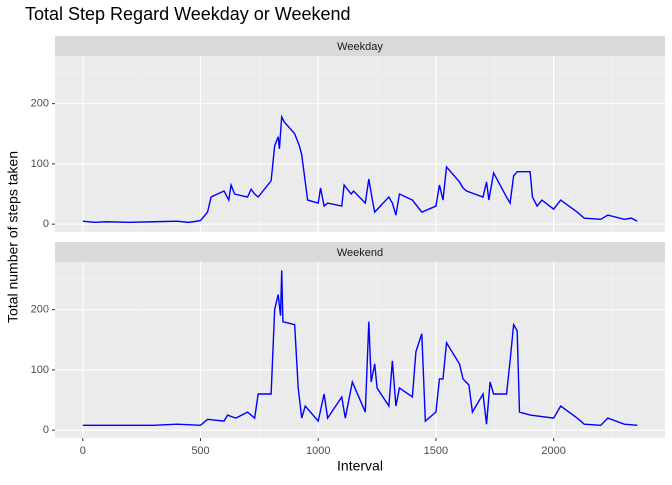 The height and width of the screenshot is (485, 672). What do you see at coordinates (83, 451) in the screenshot?
I see `x-tick-label: 0` at bounding box center [83, 451].